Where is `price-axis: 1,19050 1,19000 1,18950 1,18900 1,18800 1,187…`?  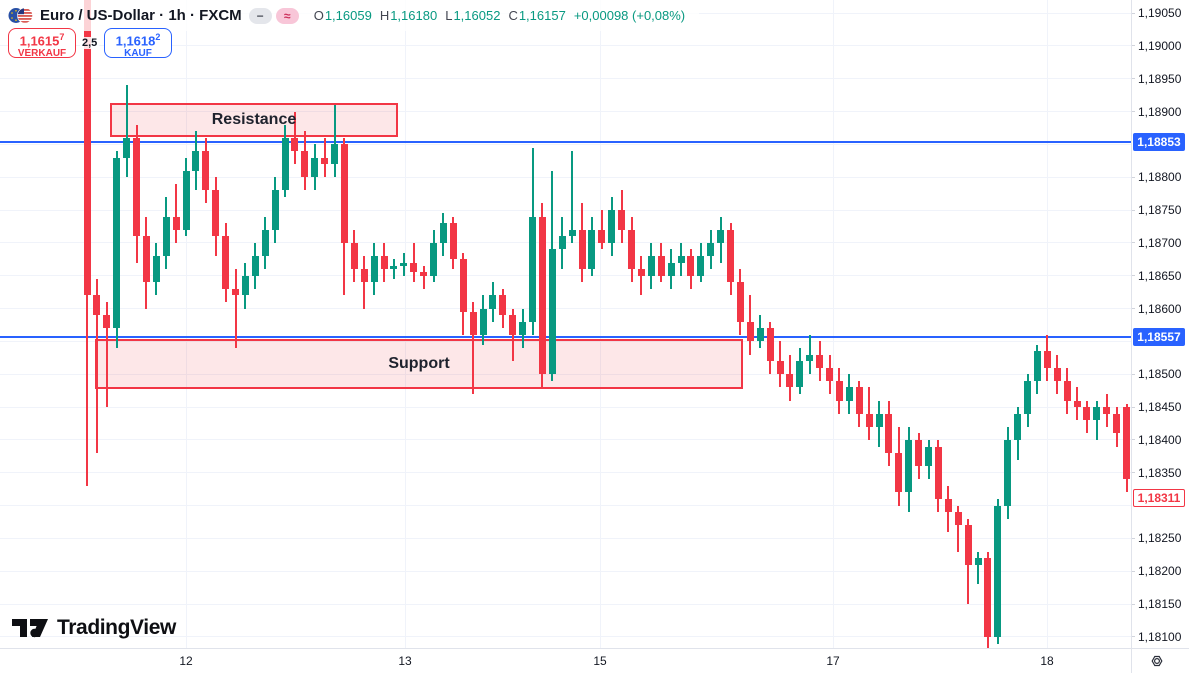 price-axis: 1,19050 1,19000 1,18950 1,18900 1,18800 1,187… is located at coordinates (1160, 336).